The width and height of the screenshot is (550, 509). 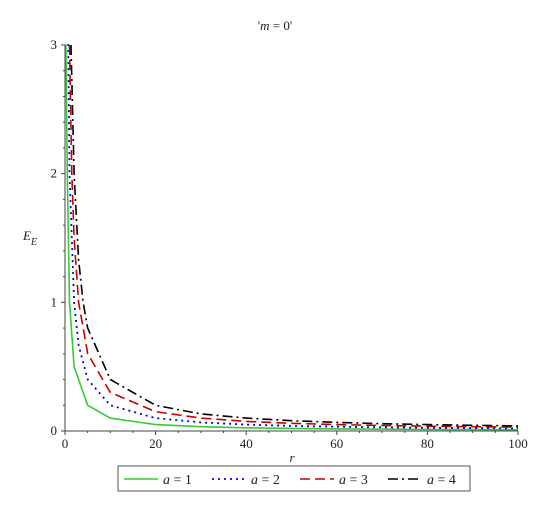 What do you see at coordinates (294, 478) in the screenshot?
I see `legend: a = 1 a = 2 a = 3 a = 4` at bounding box center [294, 478].